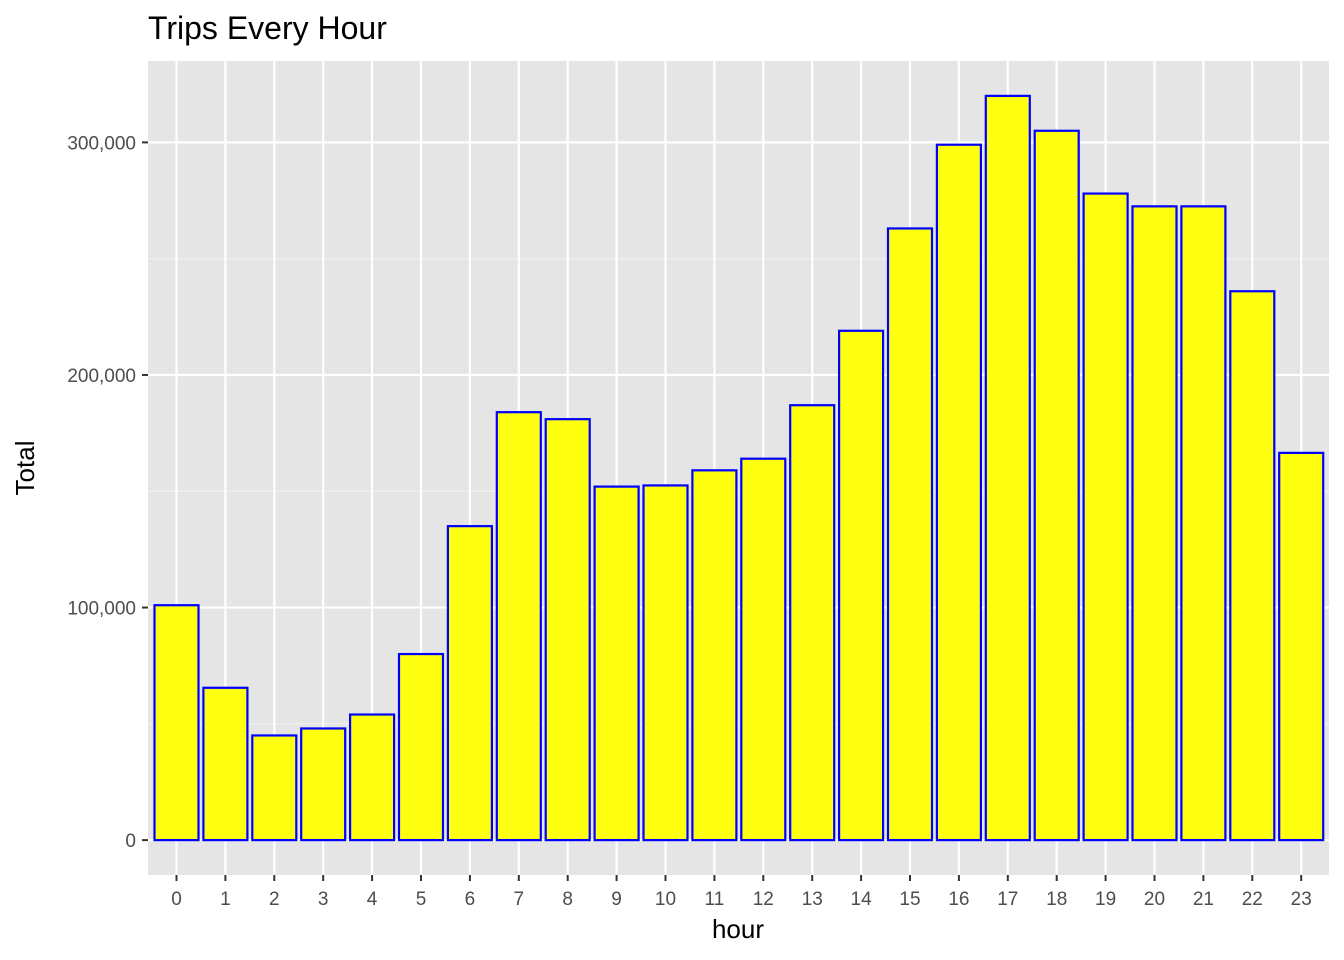 The image size is (1344, 960). I want to click on x-tick-label: 14, so click(862, 899).